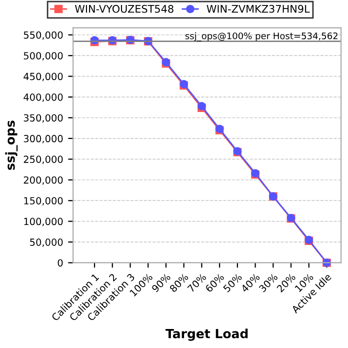  Describe the element at coordinates (261, 37) in the screenshot. I see `ref-line-label: ssj_ops@100% per Host=534,562` at that location.